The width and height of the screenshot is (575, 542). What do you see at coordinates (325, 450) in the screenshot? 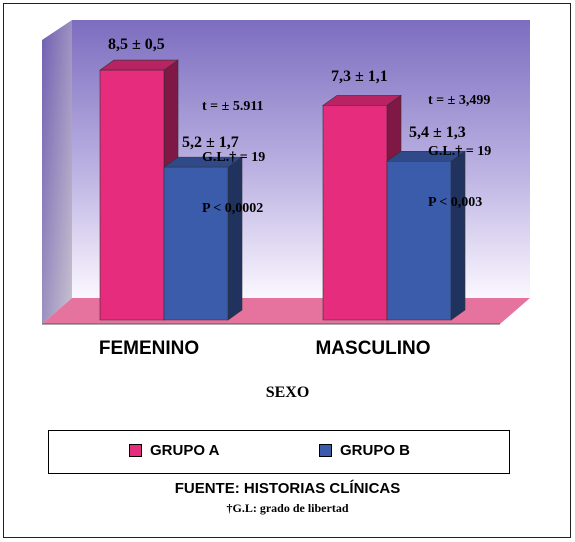
I see `legend-swatch-grupo-b` at bounding box center [325, 450].